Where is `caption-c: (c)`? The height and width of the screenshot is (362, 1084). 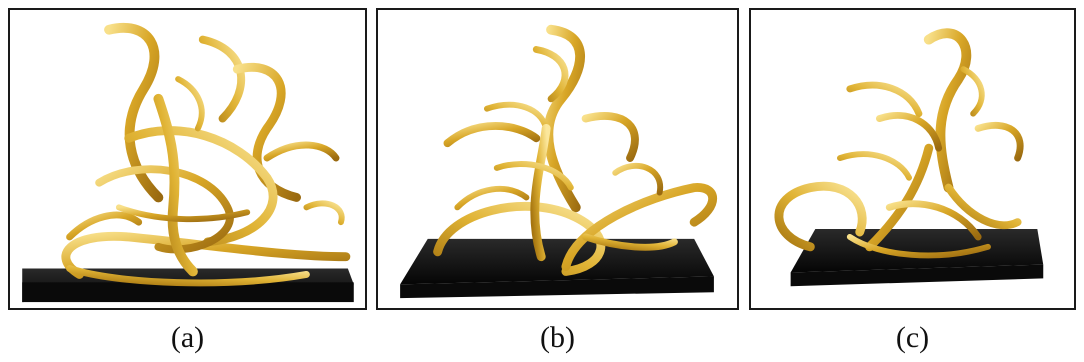
caption-c: (c) is located at coordinates (912, 337).